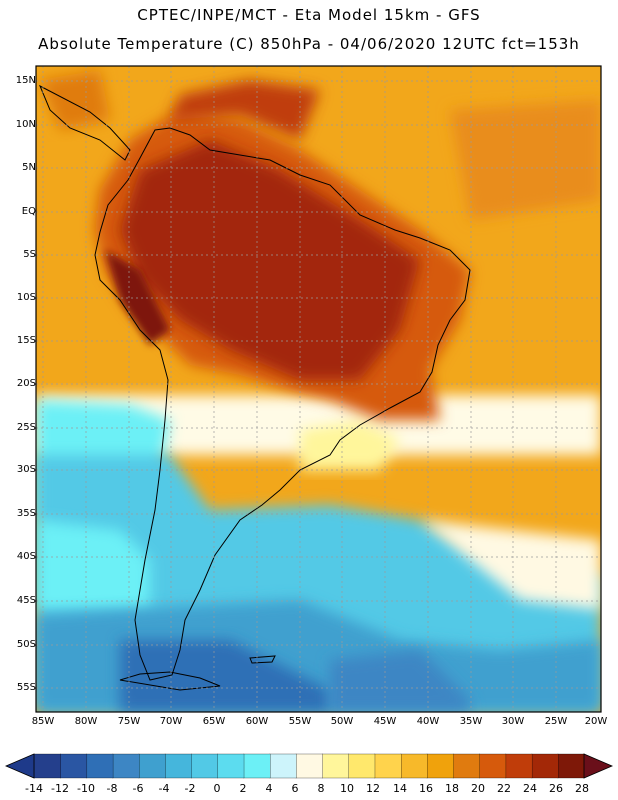 This screenshot has width=618, height=800. Describe the element at coordinates (582, 788) in the screenshot. I see `colorbar-label: 28` at that location.